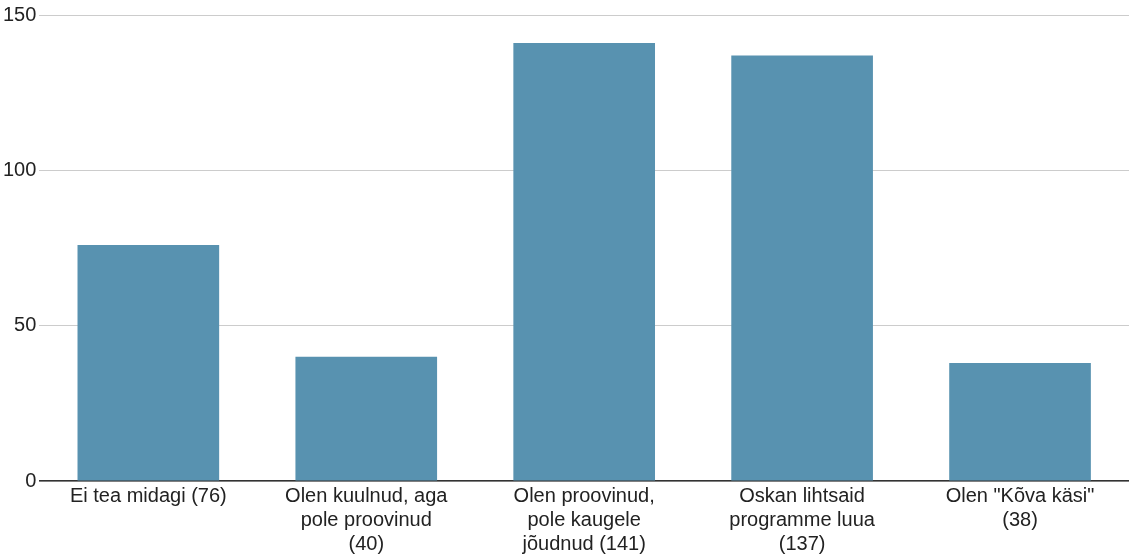 This screenshot has height=559, width=1129. What do you see at coordinates (584, 518) in the screenshot?
I see `x-tick-label: Olen proovinud, pole kaugele jõudnud (141)` at bounding box center [584, 518].